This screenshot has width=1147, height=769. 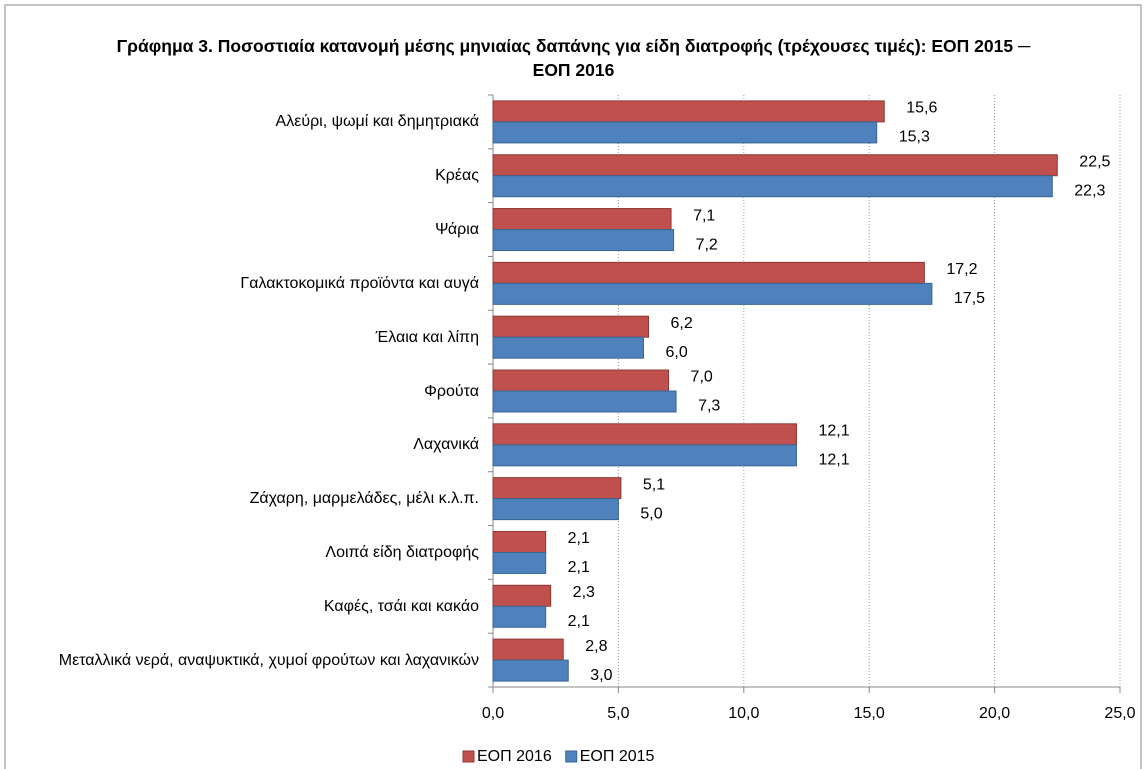 What do you see at coordinates (446, 445) in the screenshot?
I see `y-tick-label: Λαχανικά` at bounding box center [446, 445].